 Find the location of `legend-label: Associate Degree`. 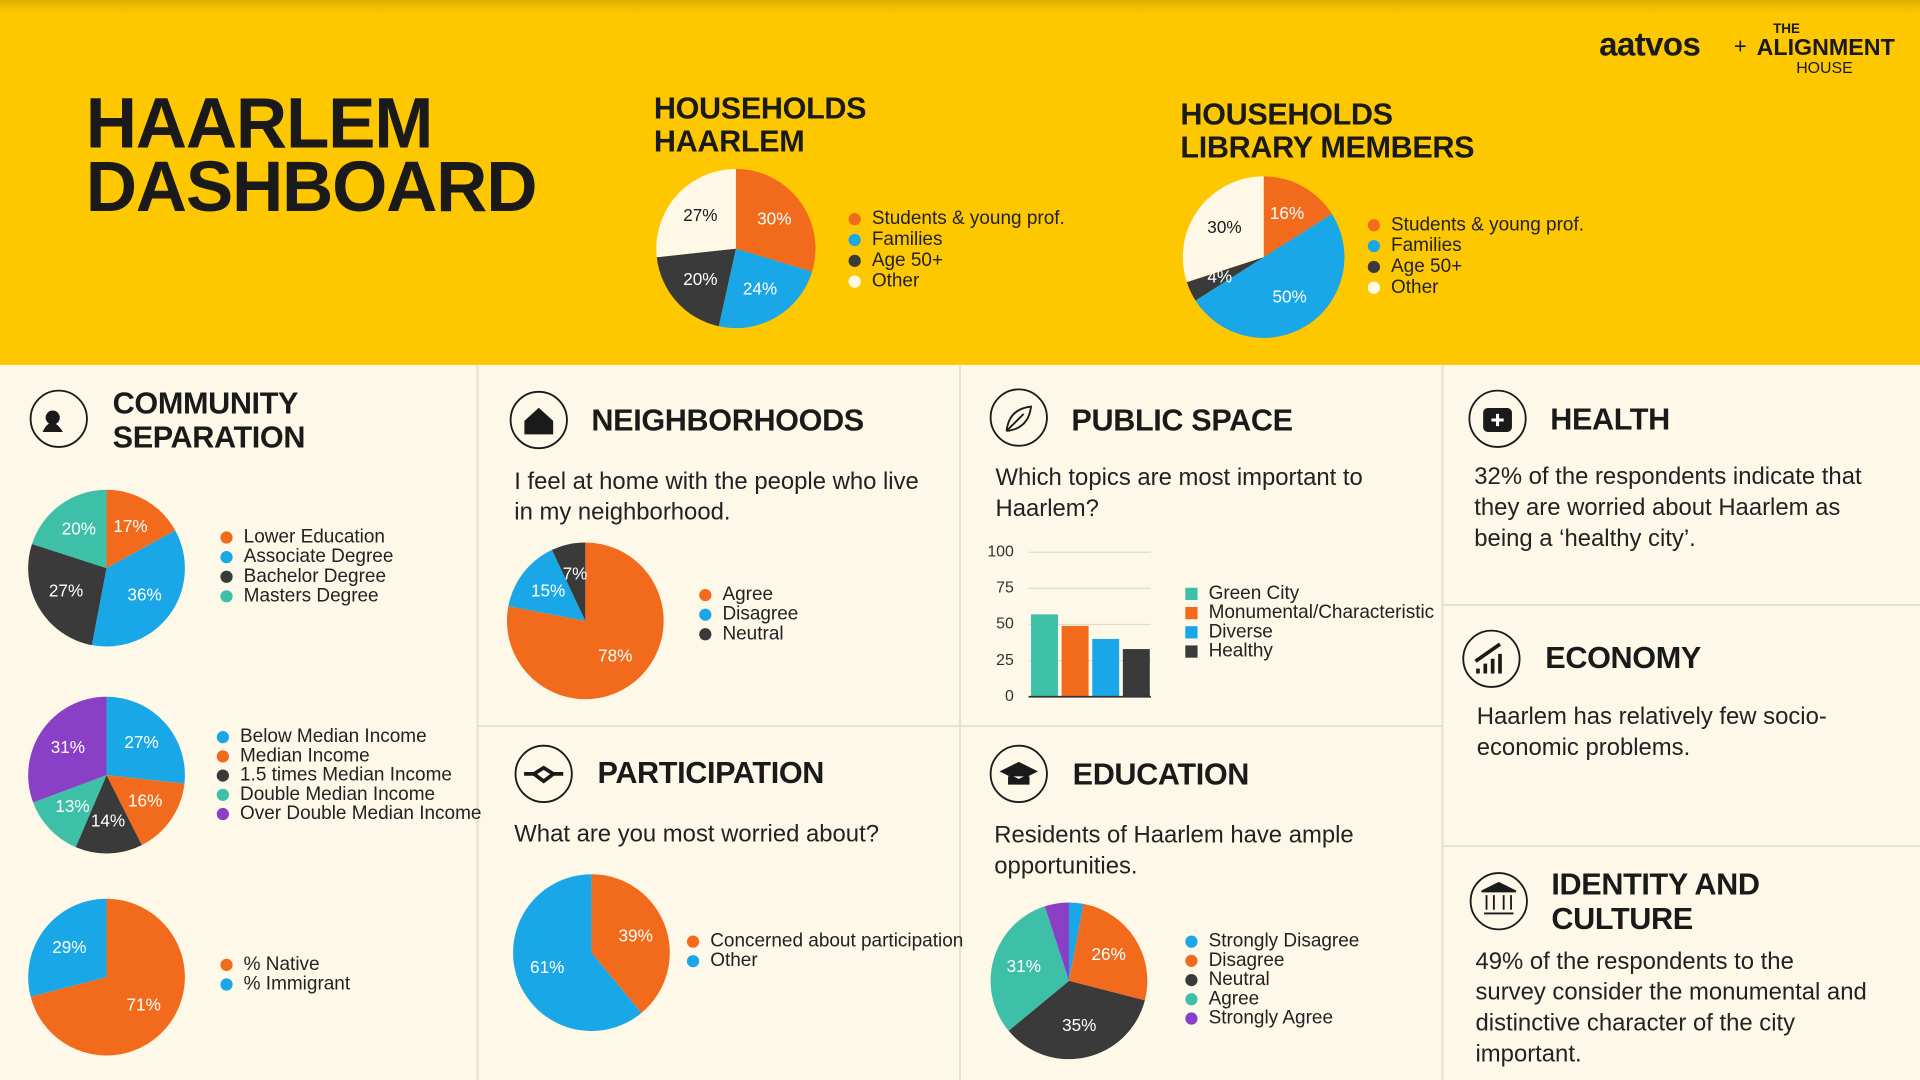

legend-label: Associate Degree is located at coordinates (319, 556).